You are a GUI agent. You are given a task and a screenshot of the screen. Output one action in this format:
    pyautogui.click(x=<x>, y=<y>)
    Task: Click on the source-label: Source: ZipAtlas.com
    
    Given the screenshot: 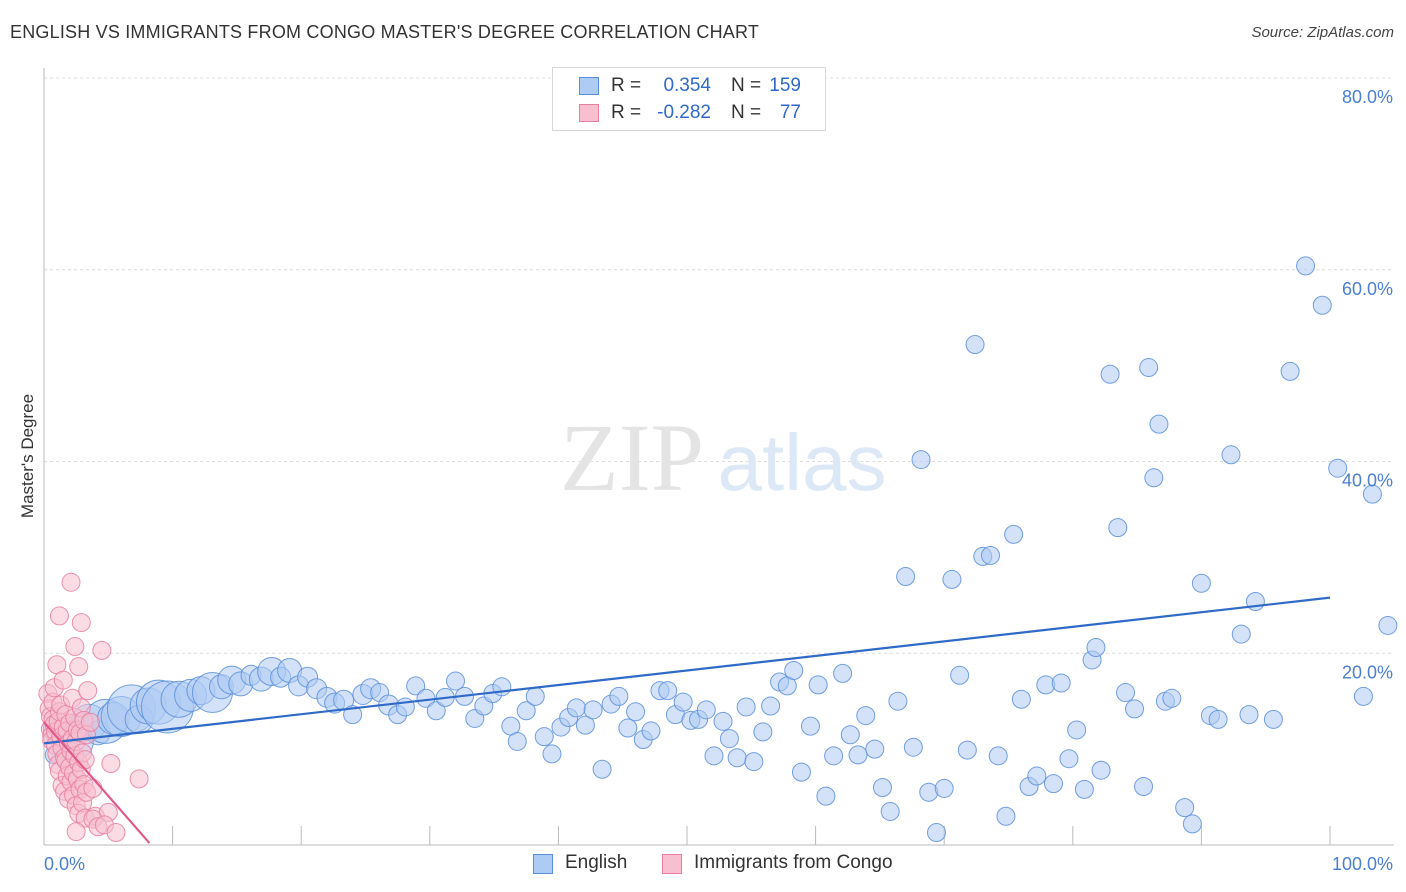 What is the action you would take?
    pyautogui.click(x=1322, y=32)
    